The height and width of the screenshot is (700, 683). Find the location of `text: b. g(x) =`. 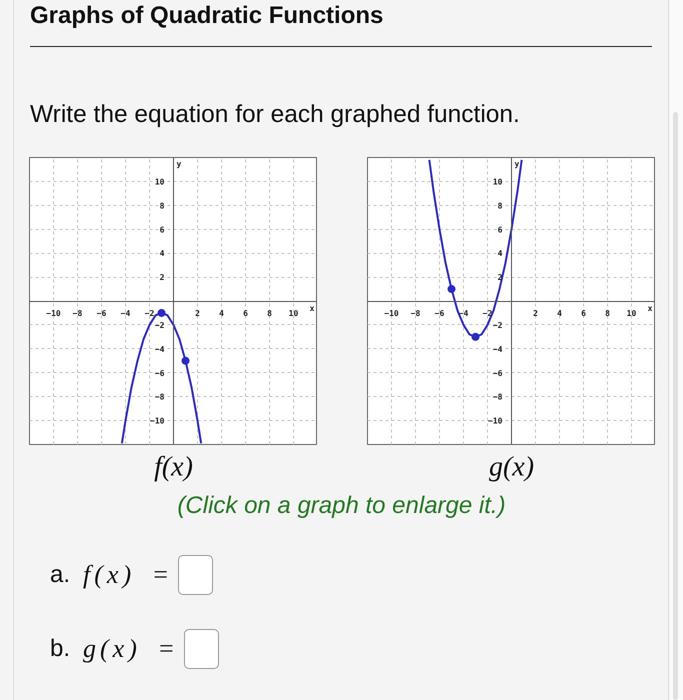

text: b. g(x) = is located at coordinates (114, 649).